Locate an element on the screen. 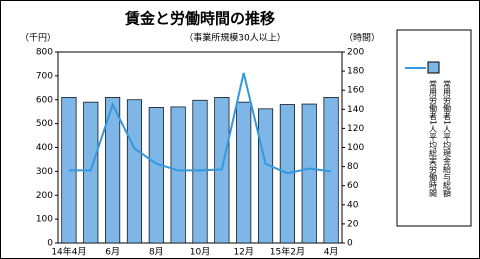 This screenshot has width=480, height=259. y-tick-label: 500 is located at coordinates (44, 124).